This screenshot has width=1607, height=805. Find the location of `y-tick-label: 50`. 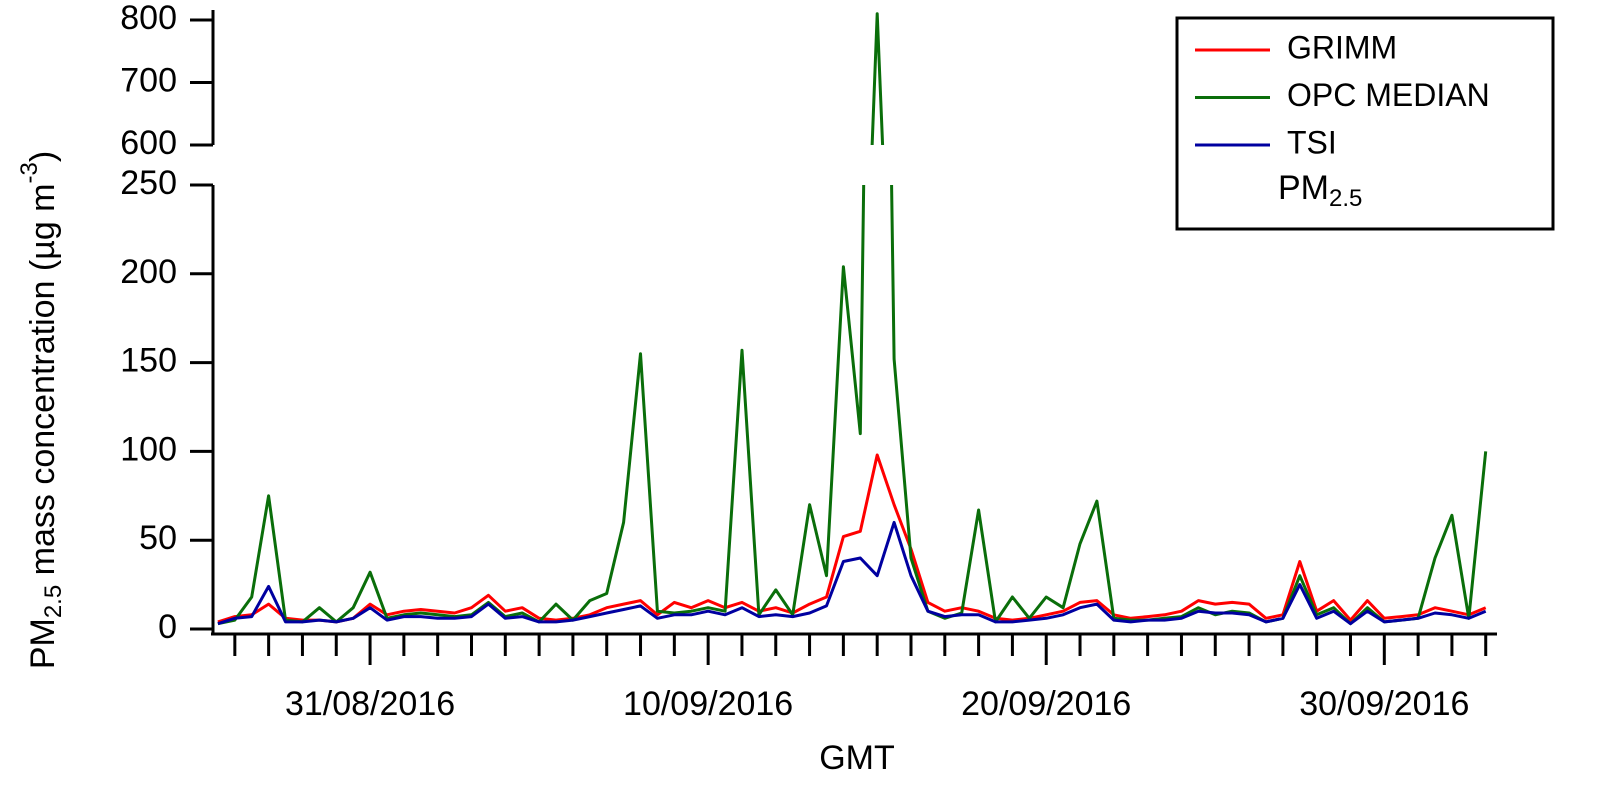

y-tick-label: 50 is located at coordinates (158, 538).